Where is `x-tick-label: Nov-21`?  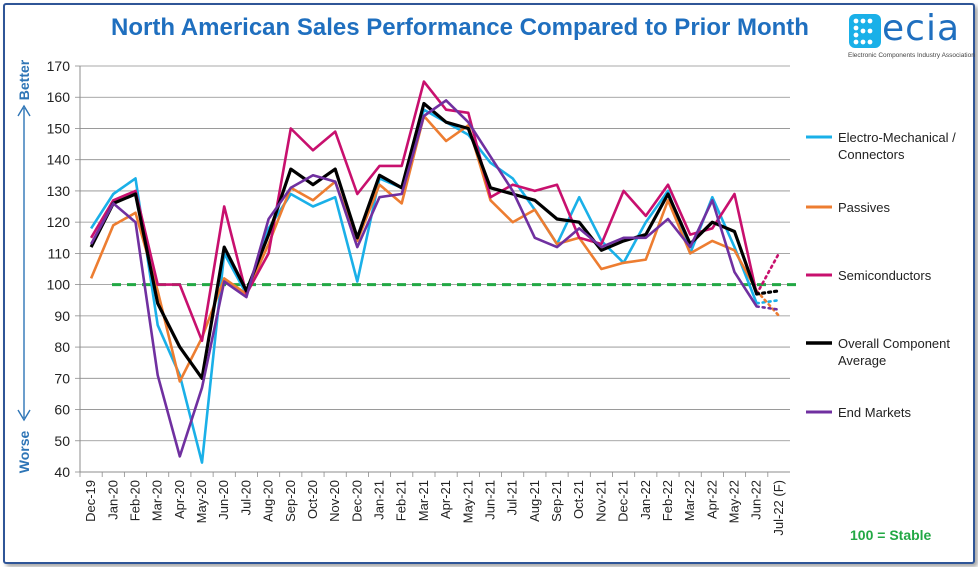
x-tick-label: Nov-21 is located at coordinates (600, 501).